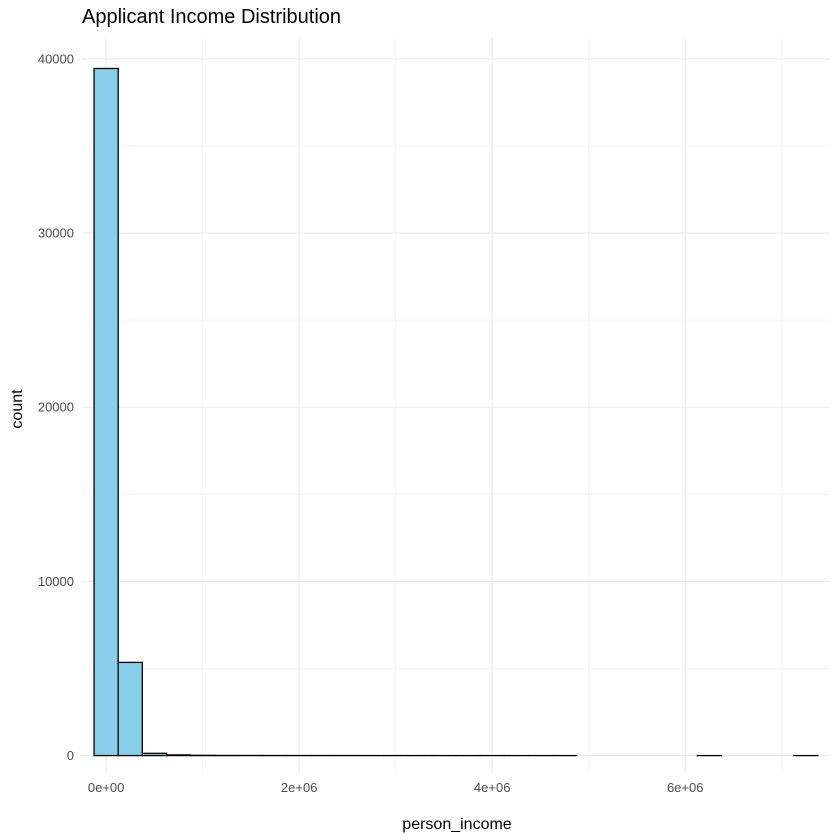 This screenshot has width=840, height=840. I want to click on y-axis-ticks: 0 10000 20000 30000 40000, so click(56, 407).